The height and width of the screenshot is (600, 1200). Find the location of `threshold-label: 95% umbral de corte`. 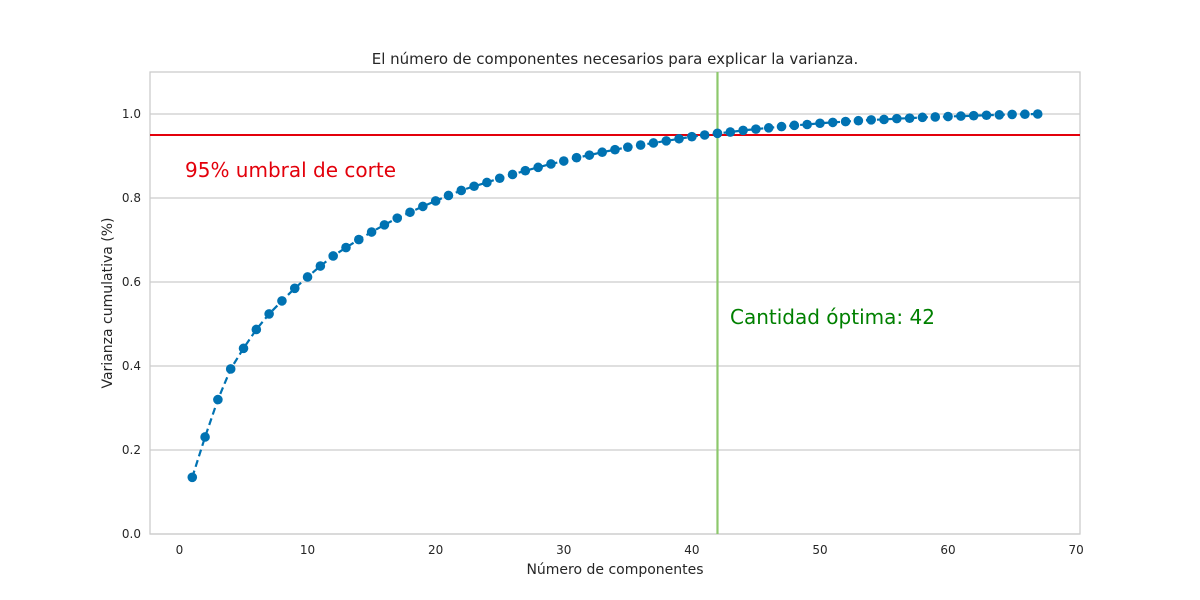

threshold-label: 95% umbral de corte is located at coordinates (290, 170).